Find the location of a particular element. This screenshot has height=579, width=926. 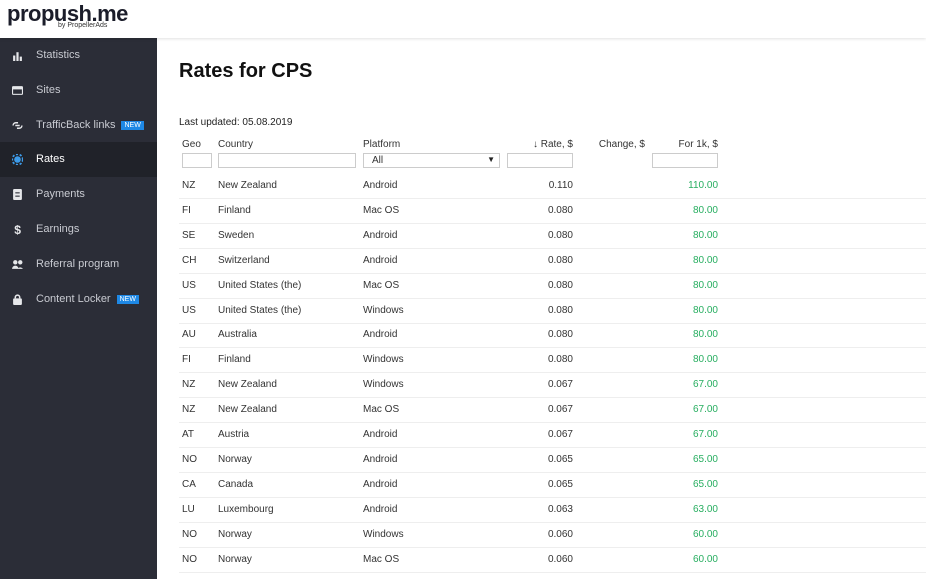

table-cell: FI is located at coordinates (186, 210).